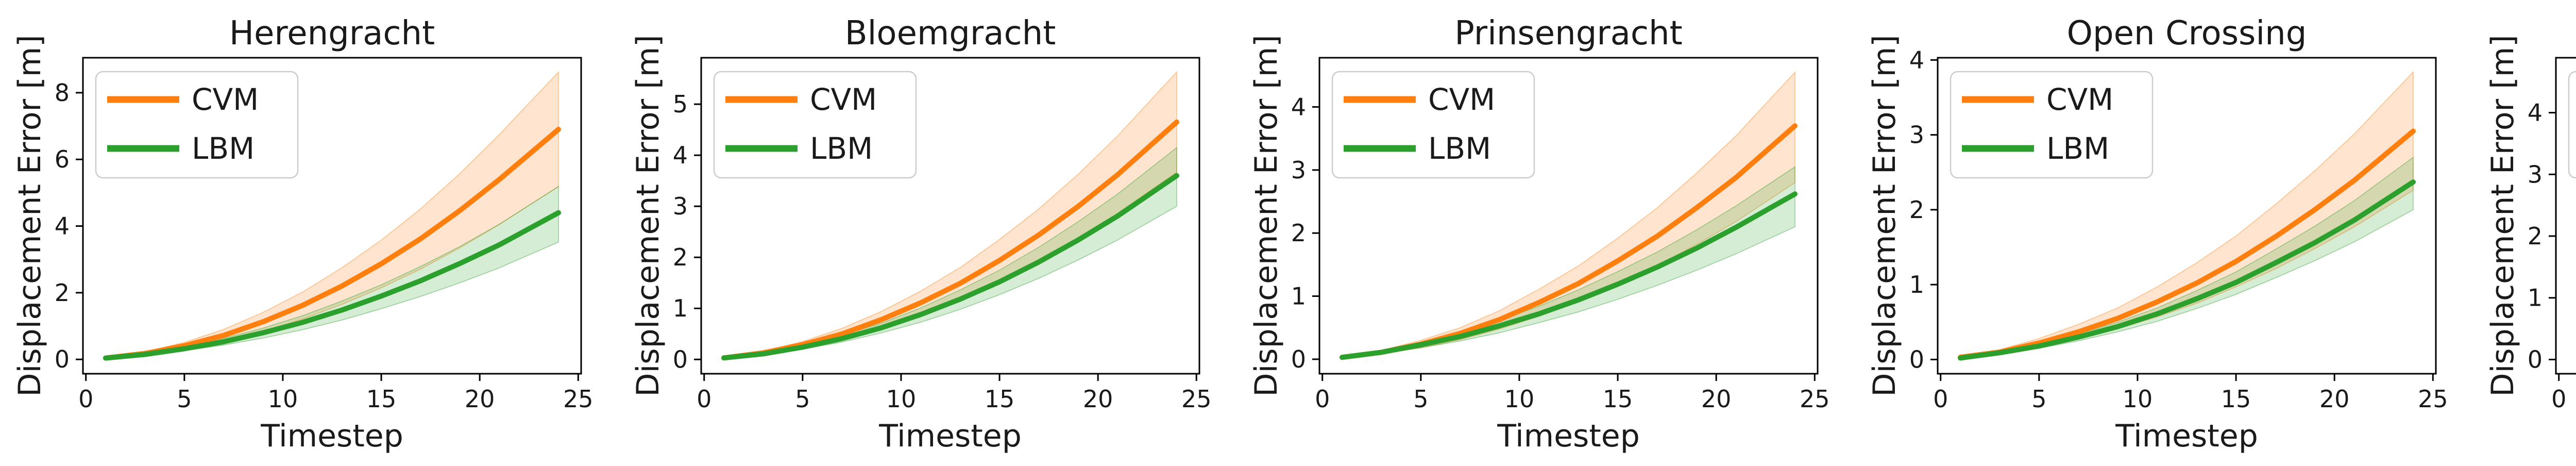  What do you see at coordinates (1568, 33) in the screenshot?
I see `subplot-title: Prinsengracht` at bounding box center [1568, 33].